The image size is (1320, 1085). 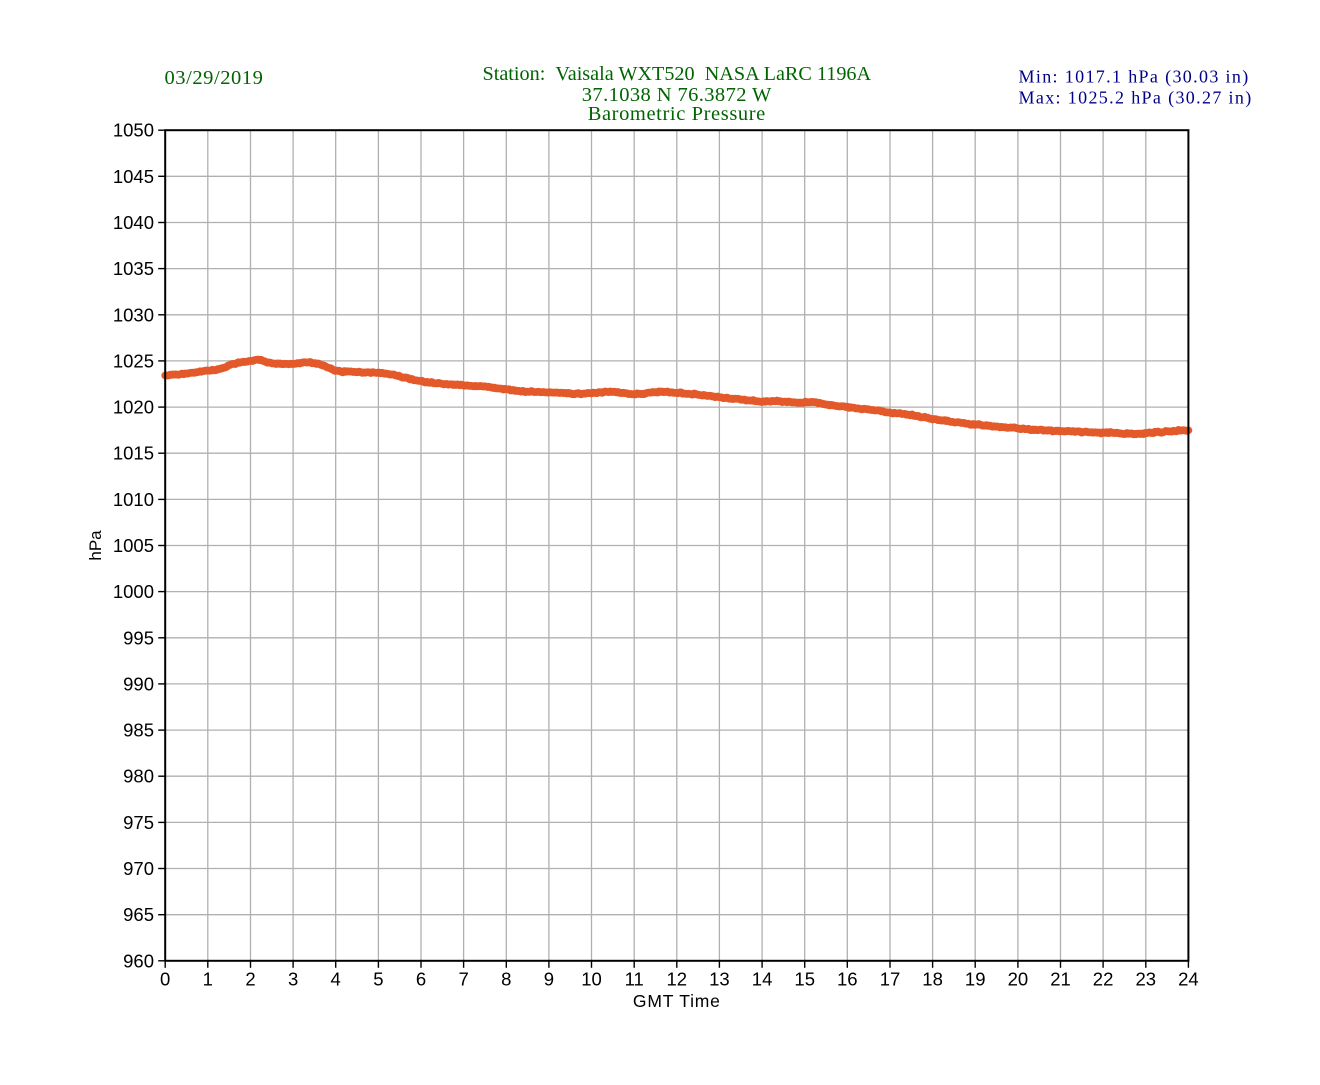 I want to click on svg-text: 6, so click(x=421, y=979).